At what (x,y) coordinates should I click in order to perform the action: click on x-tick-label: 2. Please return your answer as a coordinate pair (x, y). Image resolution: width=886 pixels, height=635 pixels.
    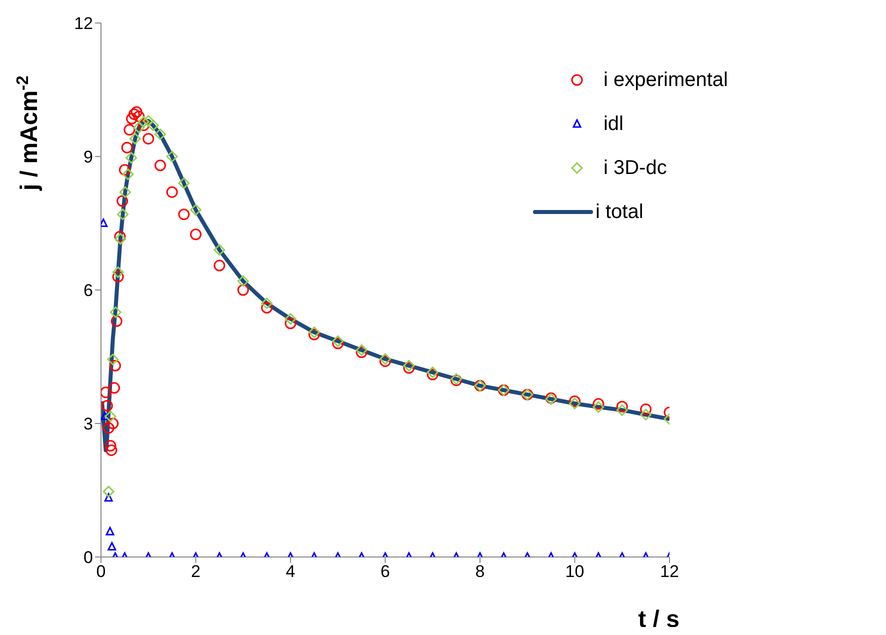
    Looking at the image, I should click on (195, 572).